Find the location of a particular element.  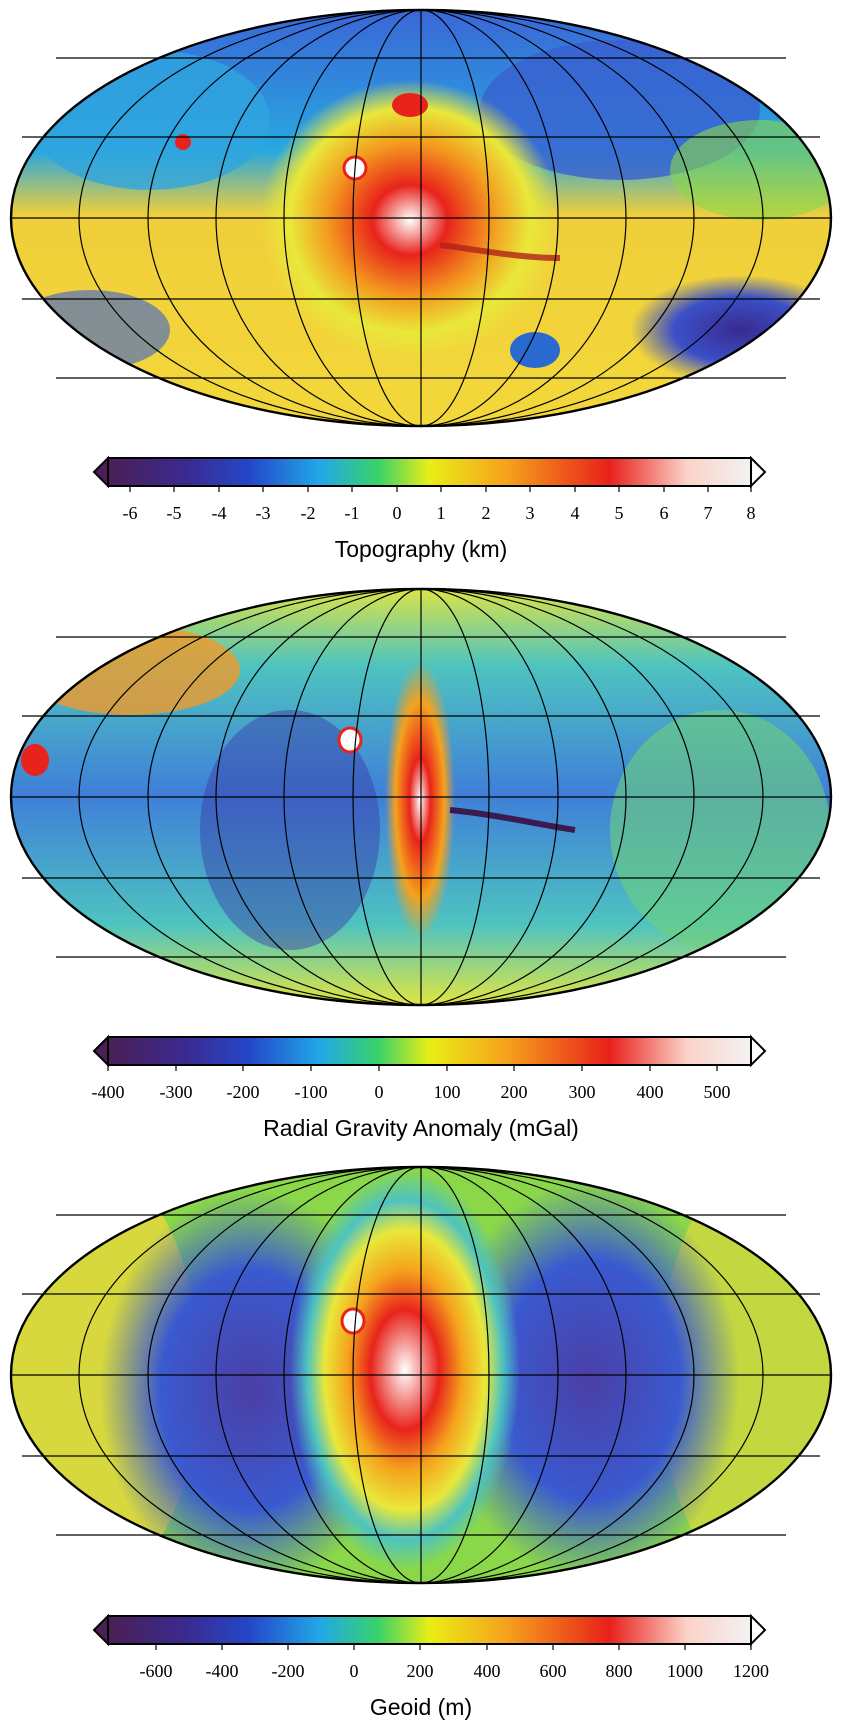

gravity-colorbar-svg is located at coordinates (429, 1052).